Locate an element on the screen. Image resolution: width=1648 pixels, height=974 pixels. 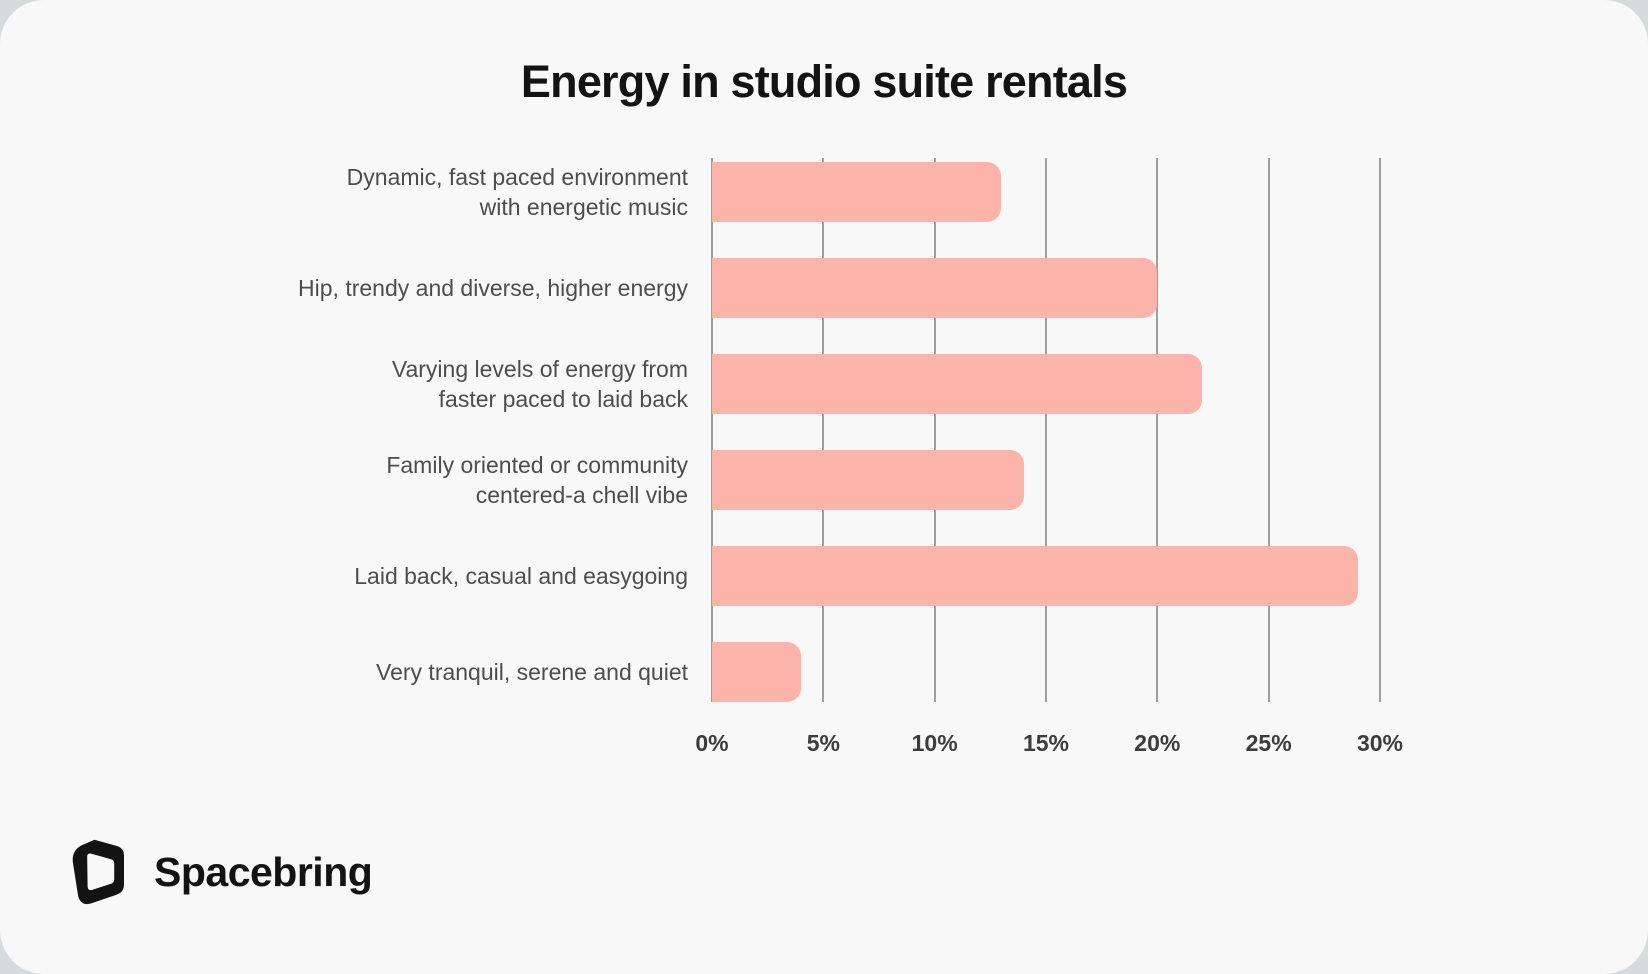
category-label: Laid back, casual and easygoing is located at coordinates (521, 576).